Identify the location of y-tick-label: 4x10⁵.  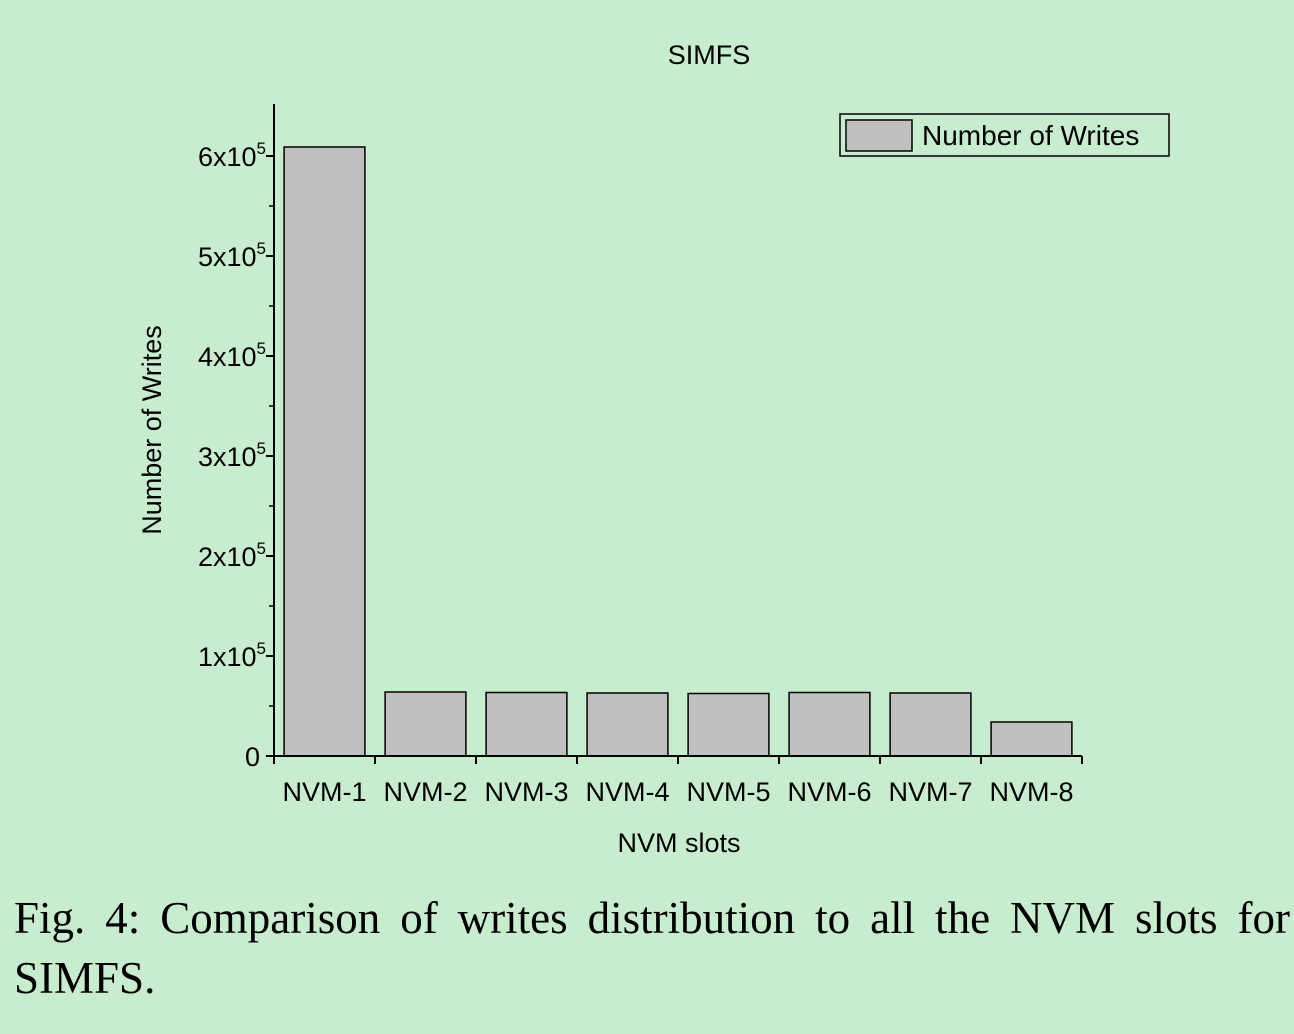
(232, 355).